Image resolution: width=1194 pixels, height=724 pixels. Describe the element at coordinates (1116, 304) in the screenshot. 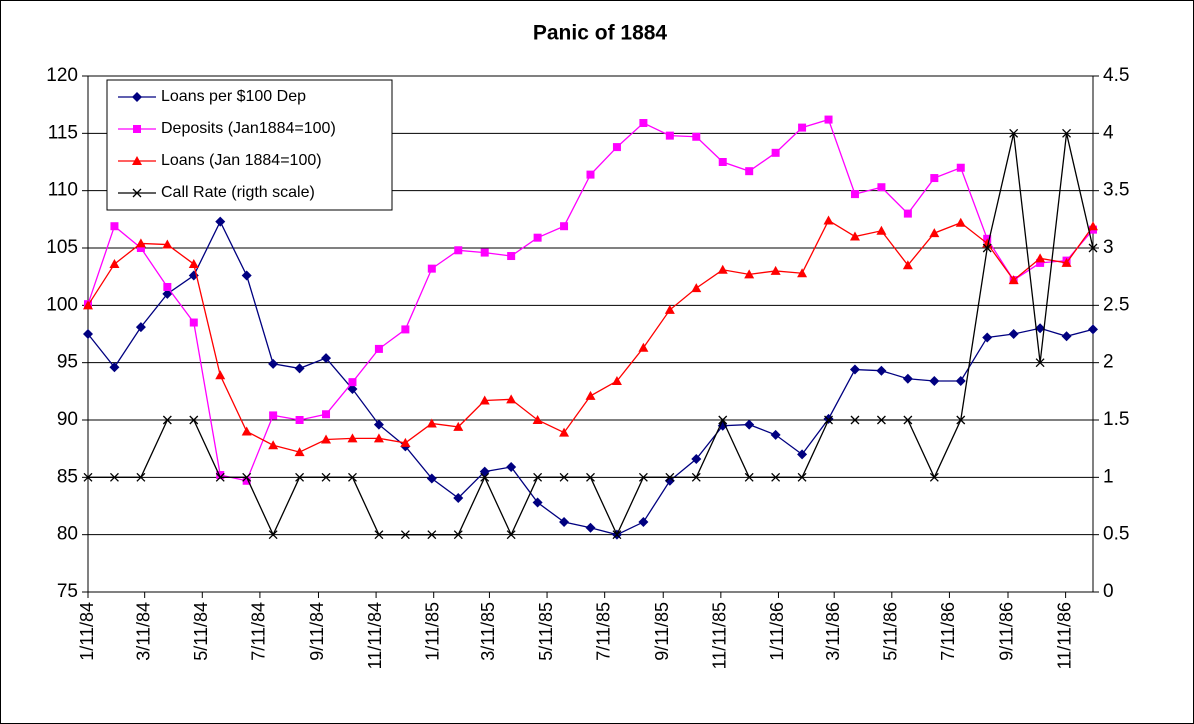

I see `y2-tick-label: 2.5` at that location.